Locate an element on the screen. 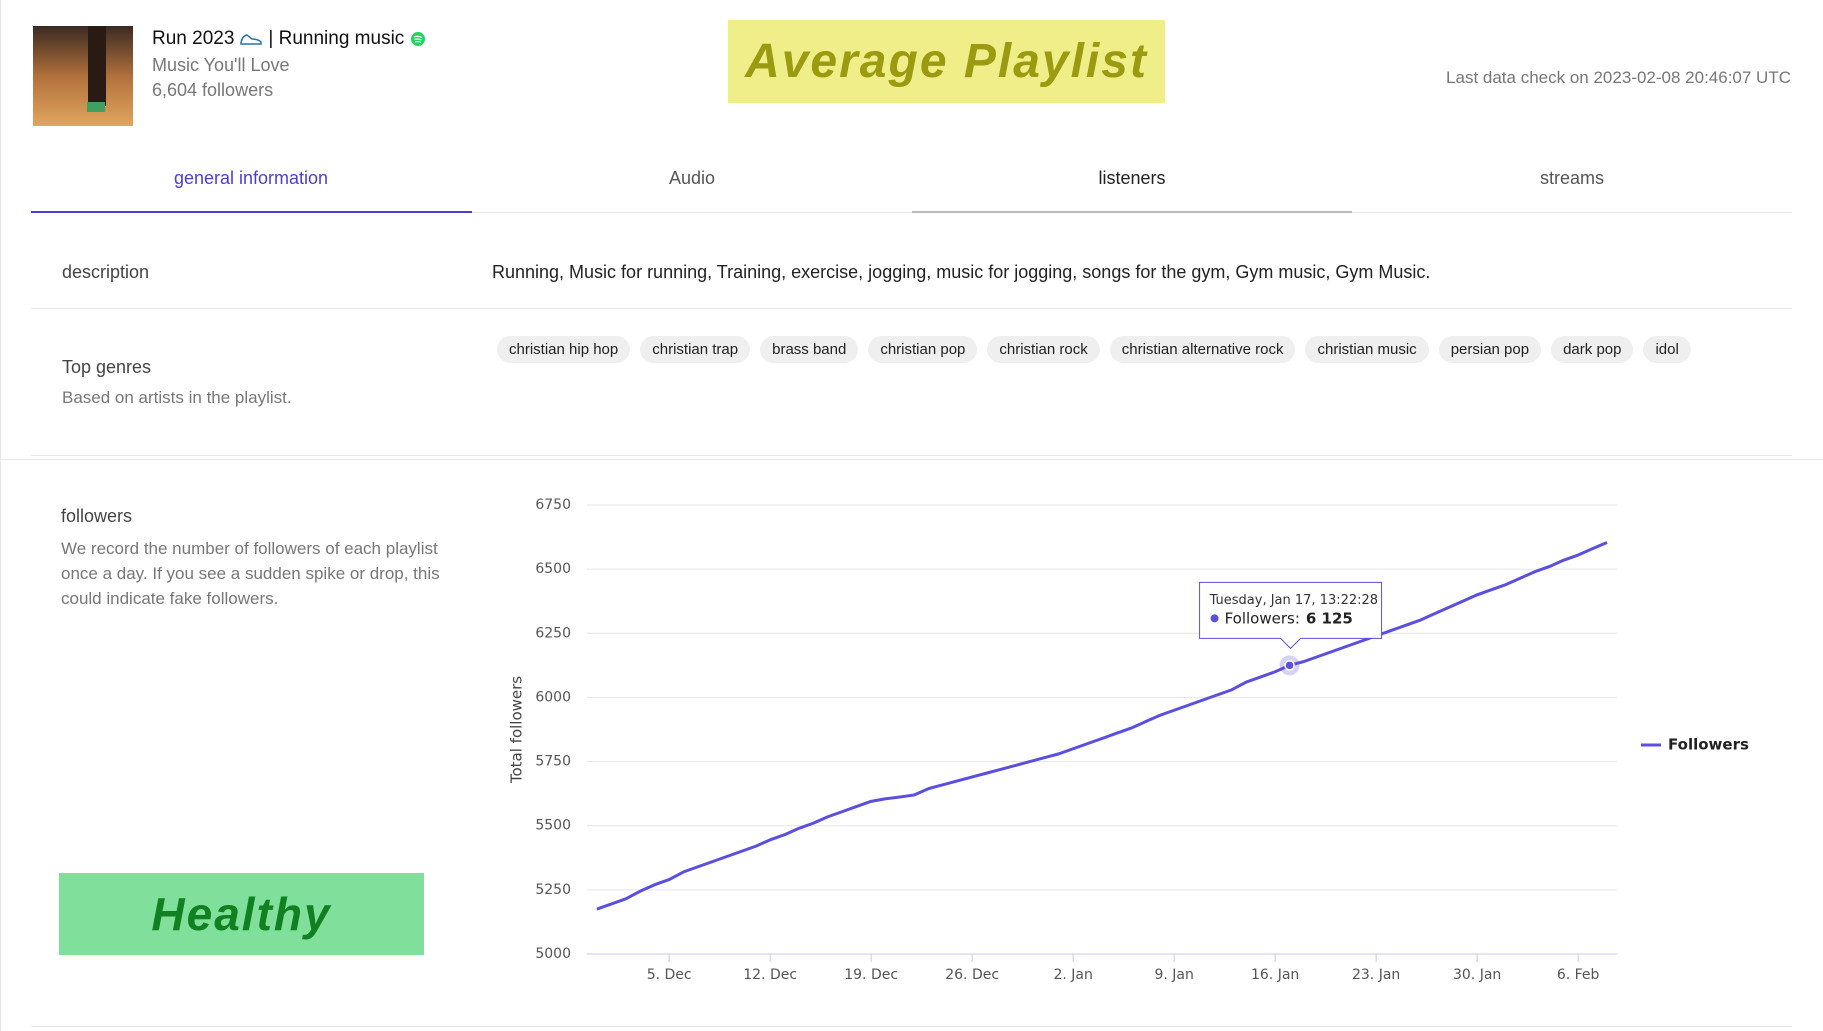 This screenshot has width=1823, height=1031. genres-label: Top genres is located at coordinates (107, 367).